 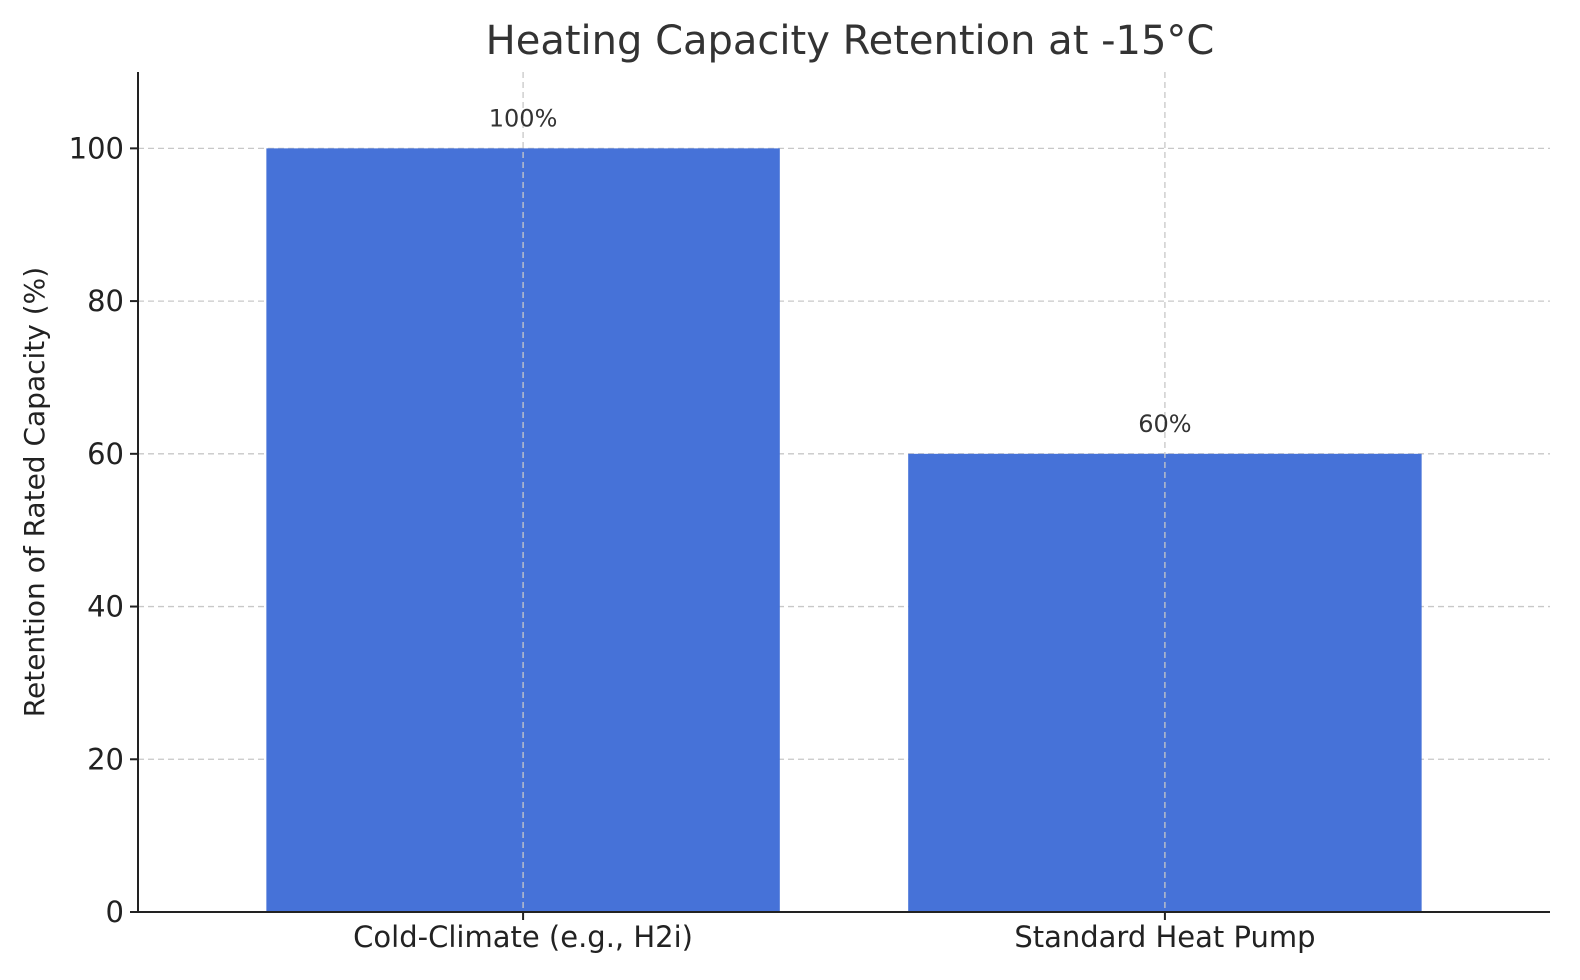 What do you see at coordinates (105, 759) in the screenshot?
I see `y-tick-label: 20` at bounding box center [105, 759].